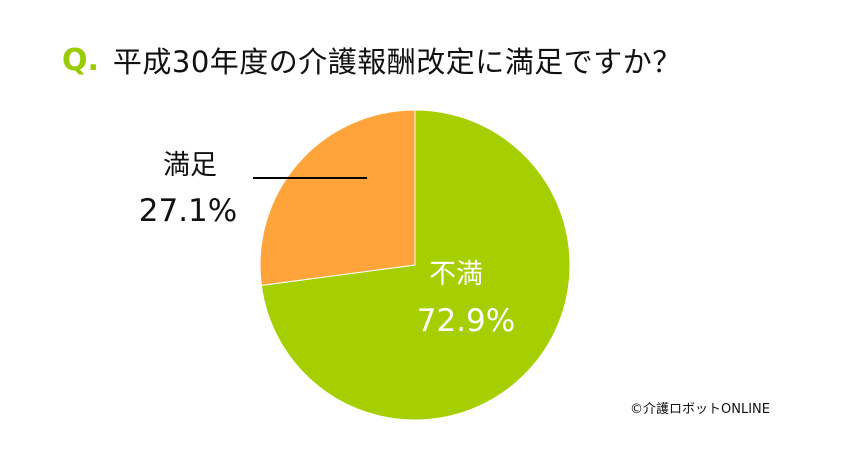 The height and width of the screenshot is (450, 850). I want to click on slice-label-dissatisfied: 不満, so click(456, 274).